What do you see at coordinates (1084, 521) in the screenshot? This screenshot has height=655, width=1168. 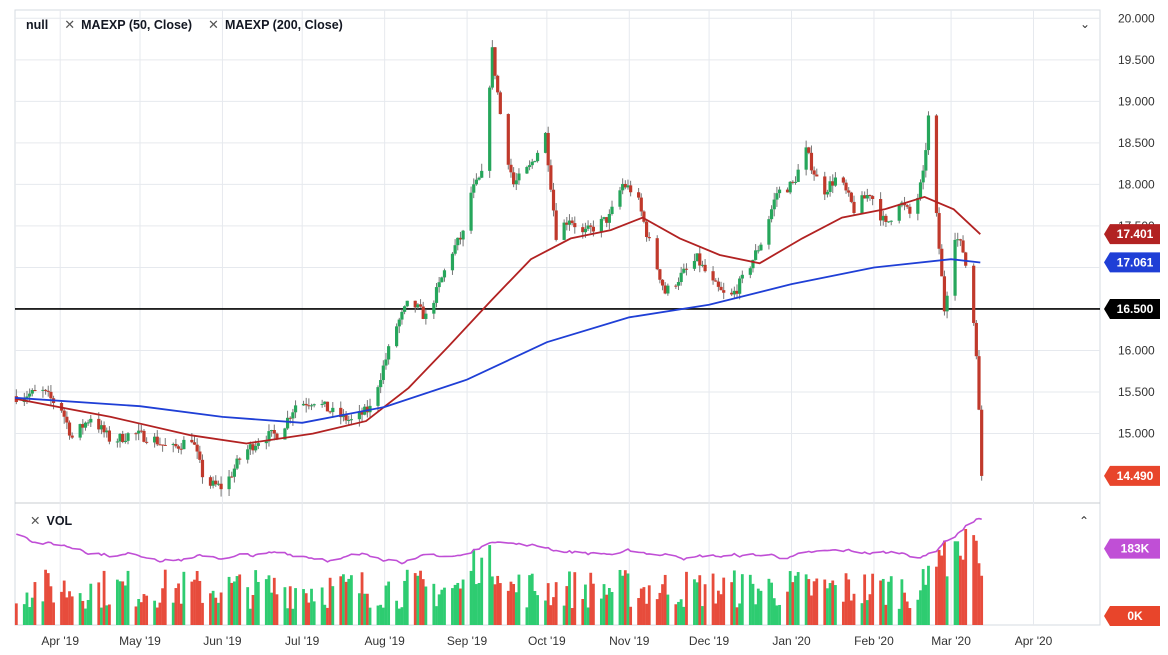 I see `chevron-up-icon: ⌃` at bounding box center [1084, 521].